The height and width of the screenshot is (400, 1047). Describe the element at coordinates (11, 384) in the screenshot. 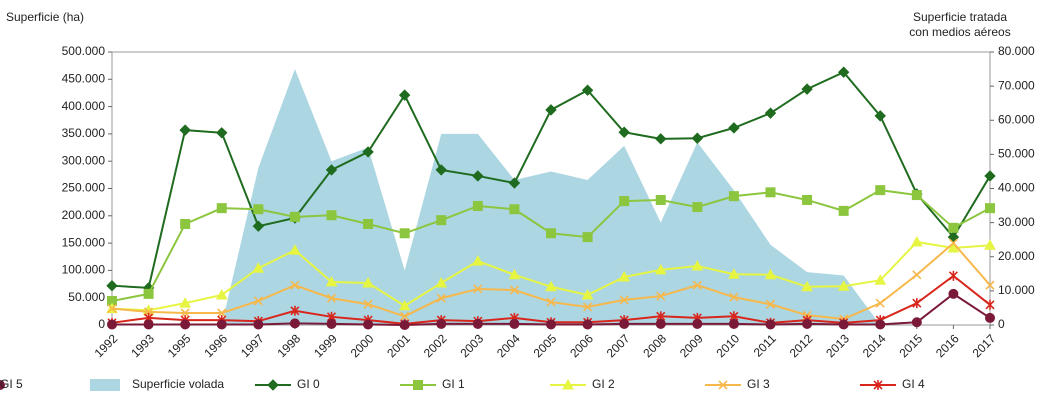

I see `legend-label: GI 5` at that location.